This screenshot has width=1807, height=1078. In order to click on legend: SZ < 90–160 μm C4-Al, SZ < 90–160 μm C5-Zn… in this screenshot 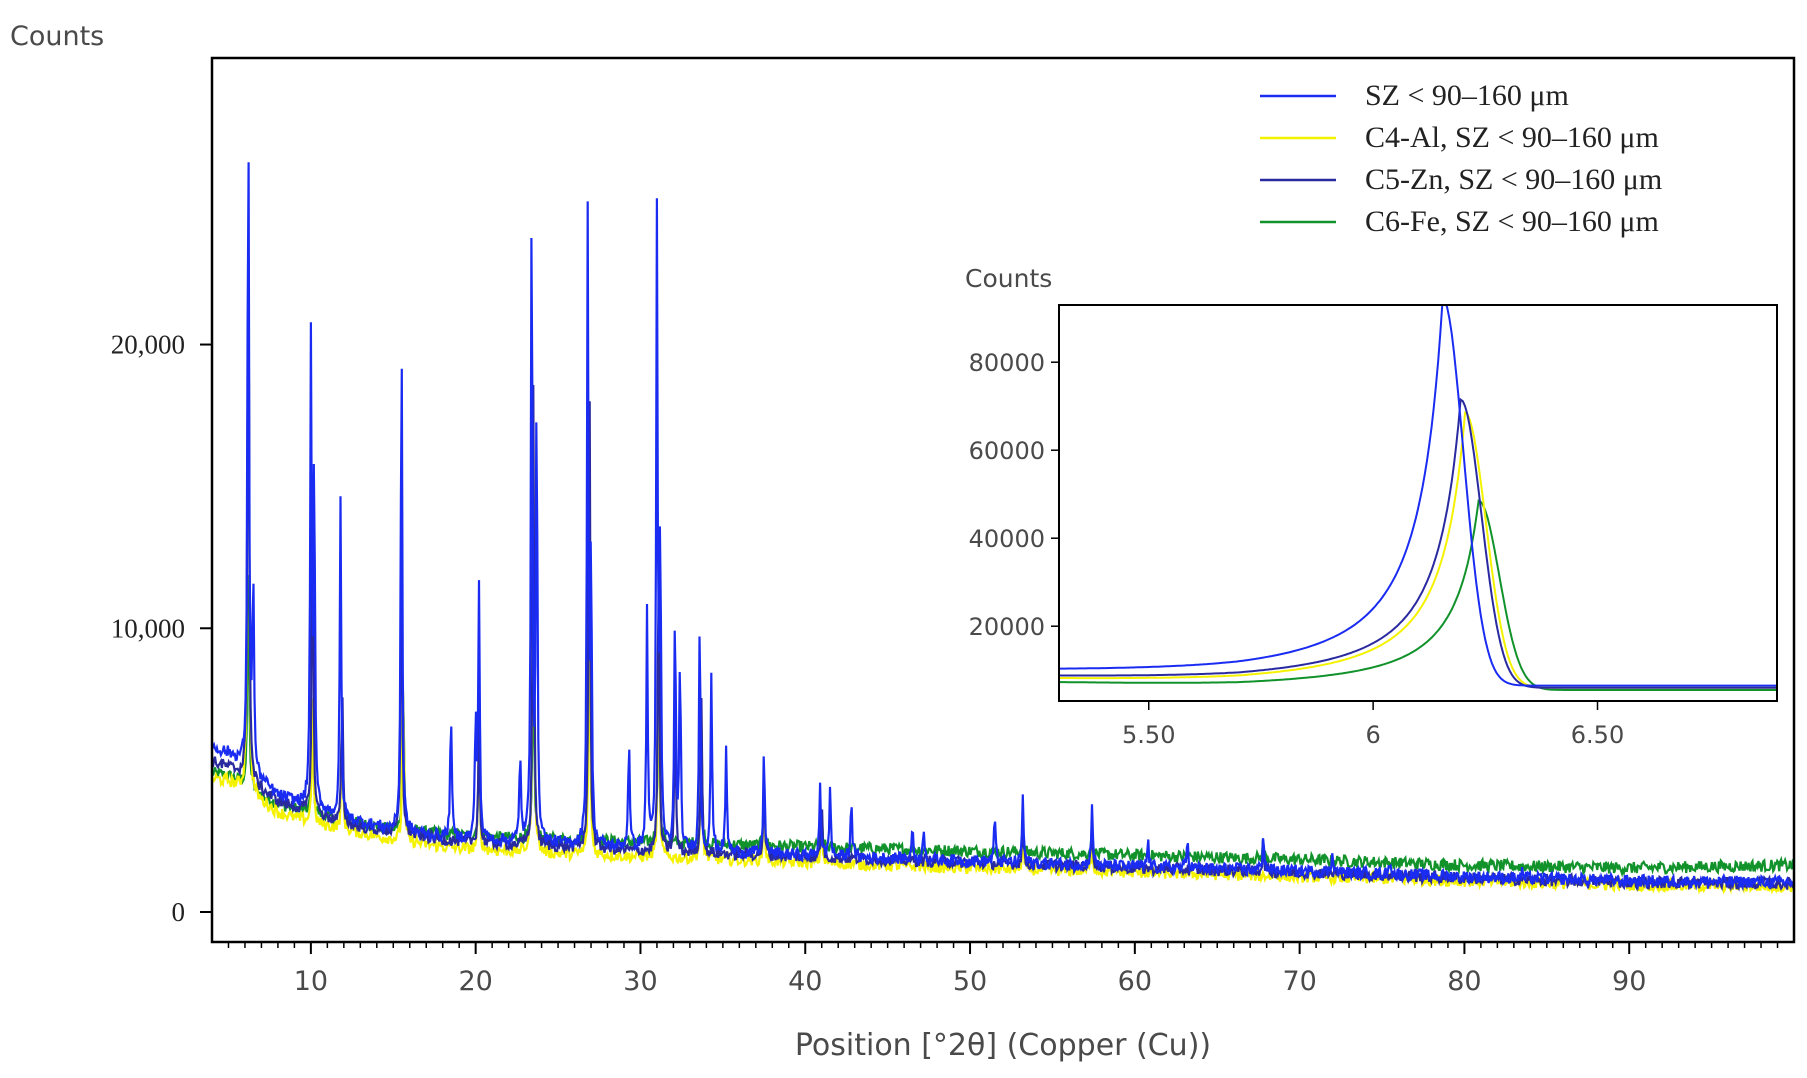, I will do `click(1461, 158)`.